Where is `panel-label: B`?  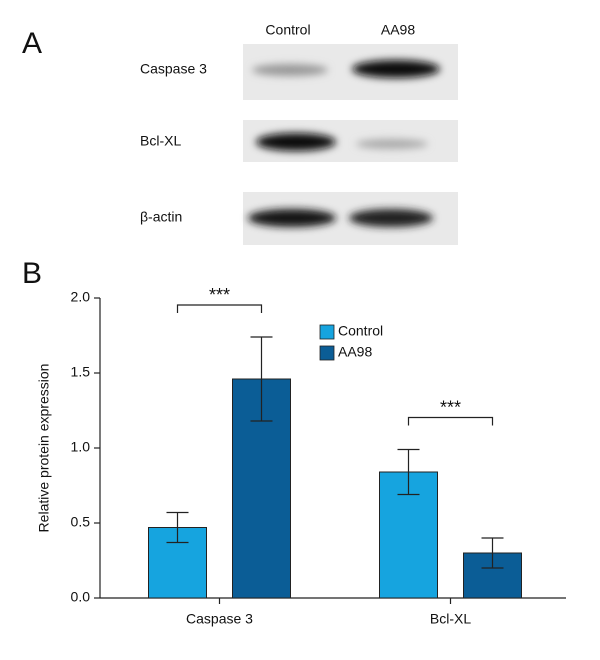 panel-label: B is located at coordinates (32, 273).